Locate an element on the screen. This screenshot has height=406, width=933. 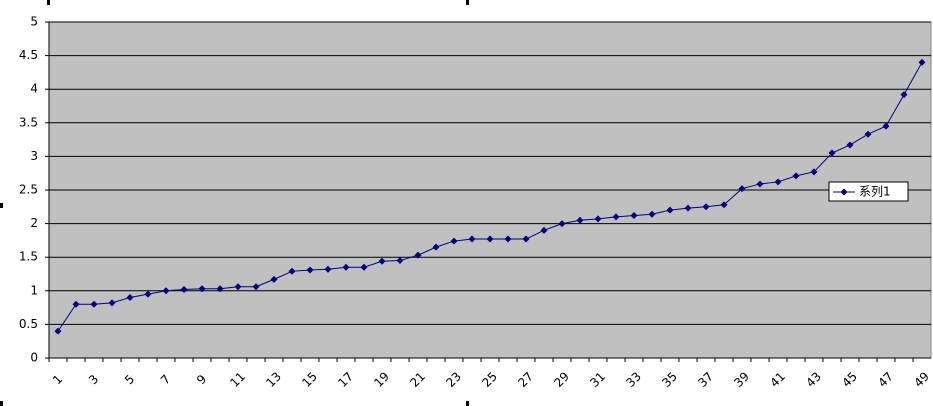
x-tick-label: 17 is located at coordinates (345, 379).